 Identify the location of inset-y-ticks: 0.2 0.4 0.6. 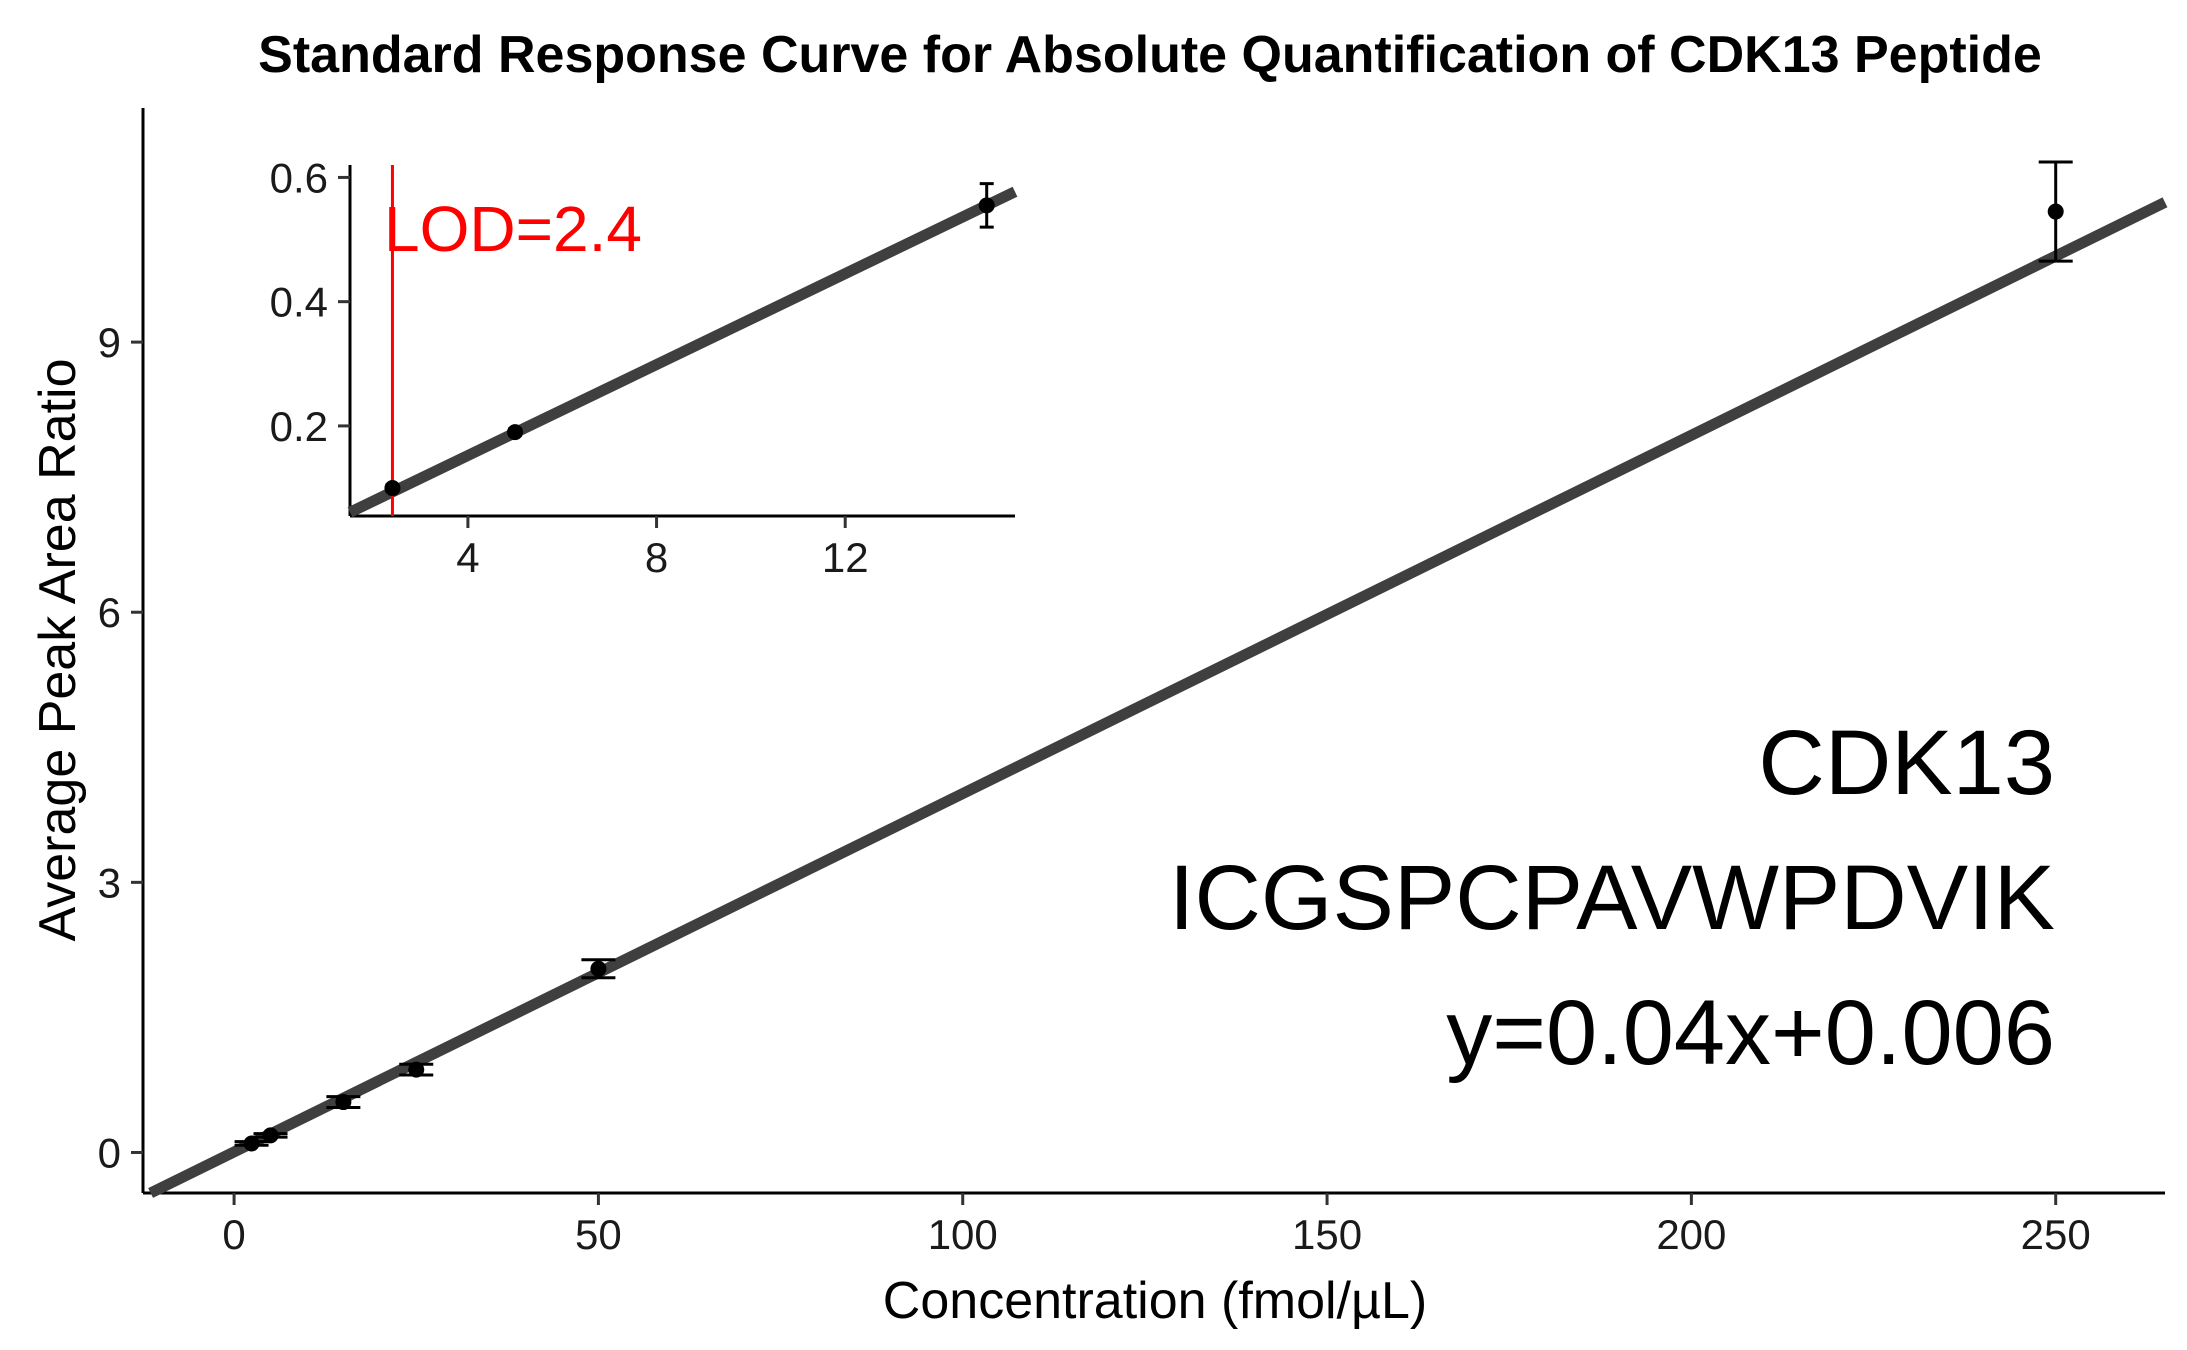
(310, 302).